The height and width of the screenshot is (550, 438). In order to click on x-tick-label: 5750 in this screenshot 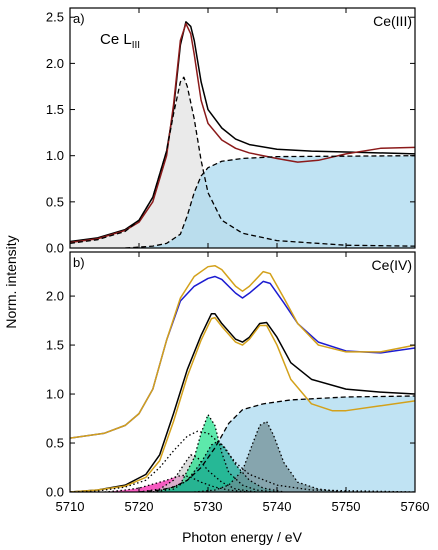, I will do `click(346, 506)`.